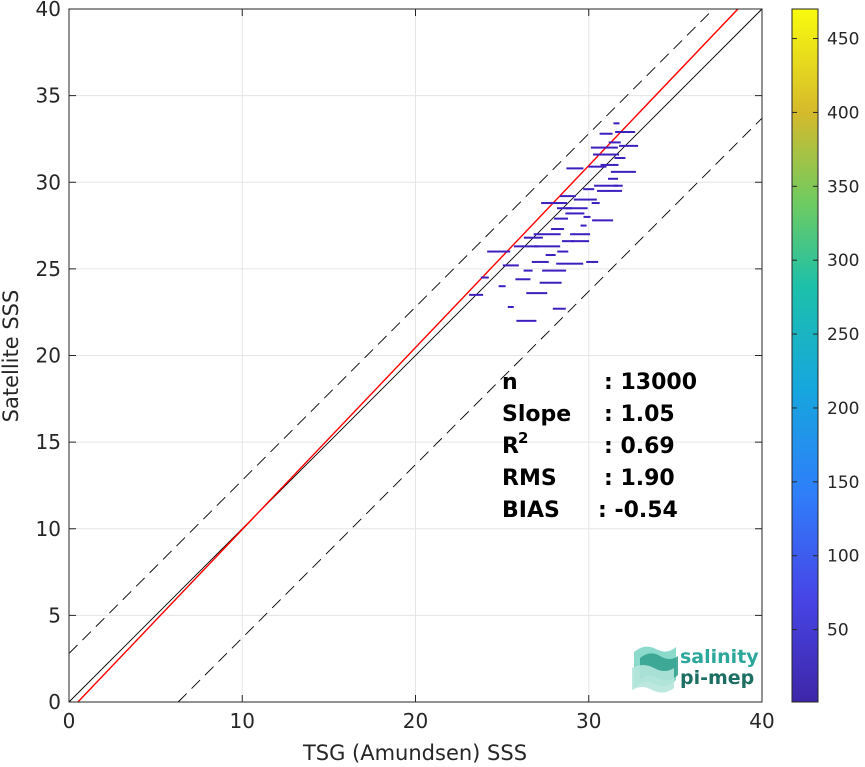 This screenshot has height=767, width=865. I want to click on stat-value: : 13000, so click(650, 382).